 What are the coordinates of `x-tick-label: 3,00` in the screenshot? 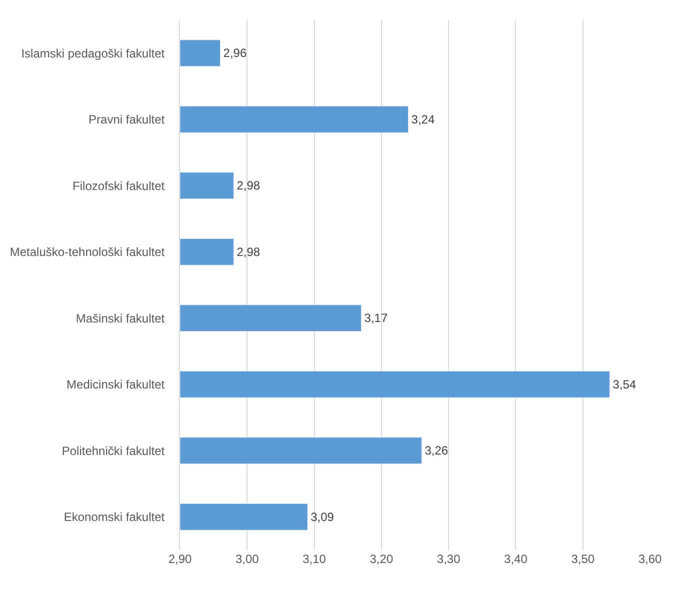 It's located at (247, 559).